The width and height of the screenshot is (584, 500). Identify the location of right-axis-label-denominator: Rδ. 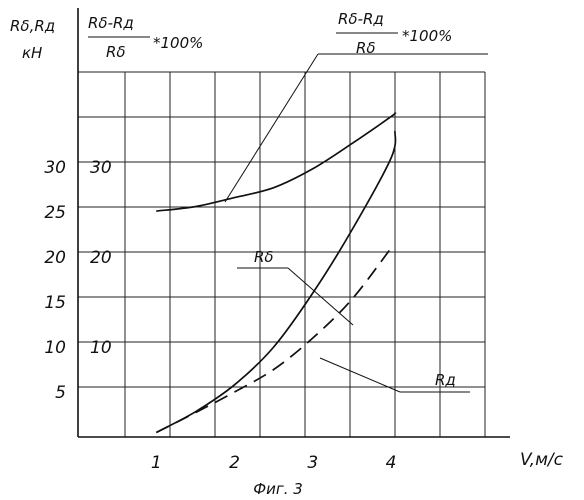
(116, 52).